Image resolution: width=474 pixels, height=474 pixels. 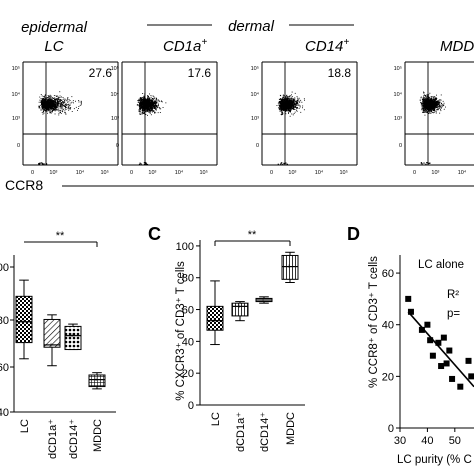 I want to click on box-mean-marker: +, so click(x=51, y=345).